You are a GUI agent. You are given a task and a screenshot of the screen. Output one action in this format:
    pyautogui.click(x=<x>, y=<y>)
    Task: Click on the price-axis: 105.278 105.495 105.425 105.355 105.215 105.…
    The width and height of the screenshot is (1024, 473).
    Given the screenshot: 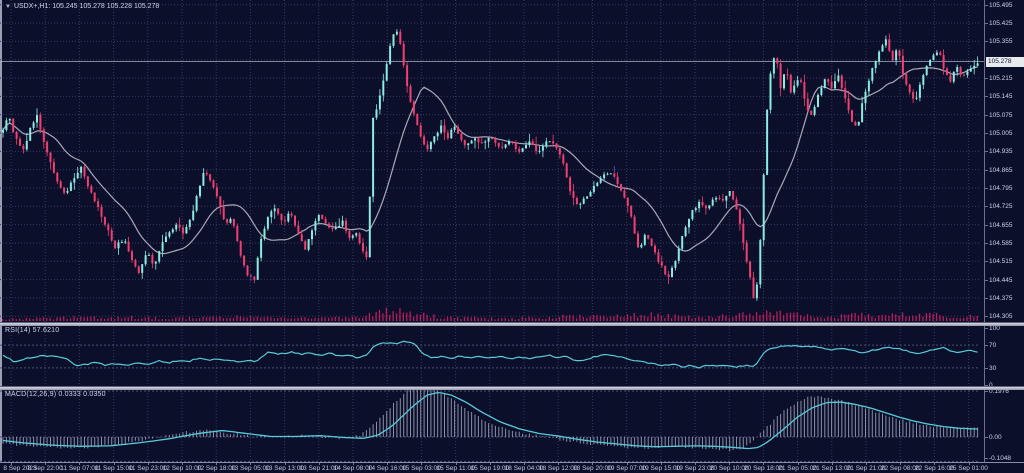 What is the action you would take?
    pyautogui.click(x=1004, y=231)
    